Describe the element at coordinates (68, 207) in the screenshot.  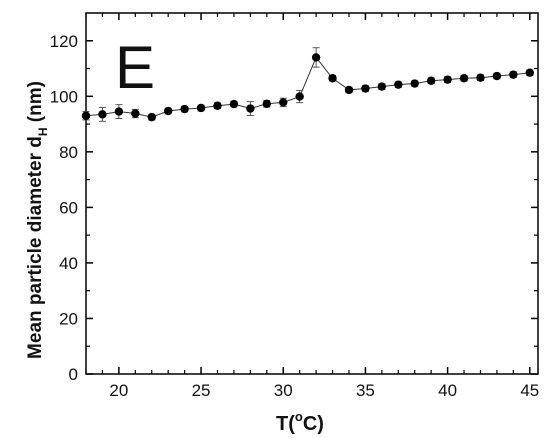
I see `y-tick-label: 60` at that location.